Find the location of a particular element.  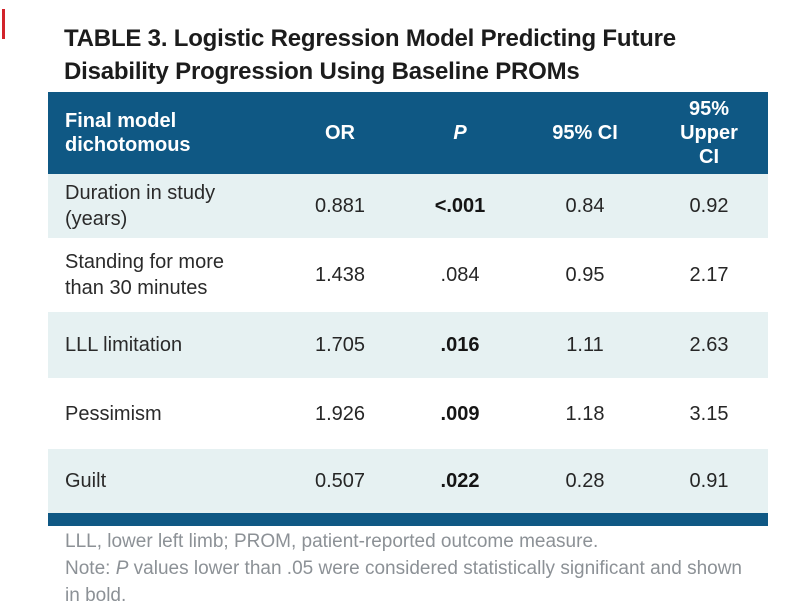

header-final-model: Final model dichotomous is located at coordinates (164, 133).